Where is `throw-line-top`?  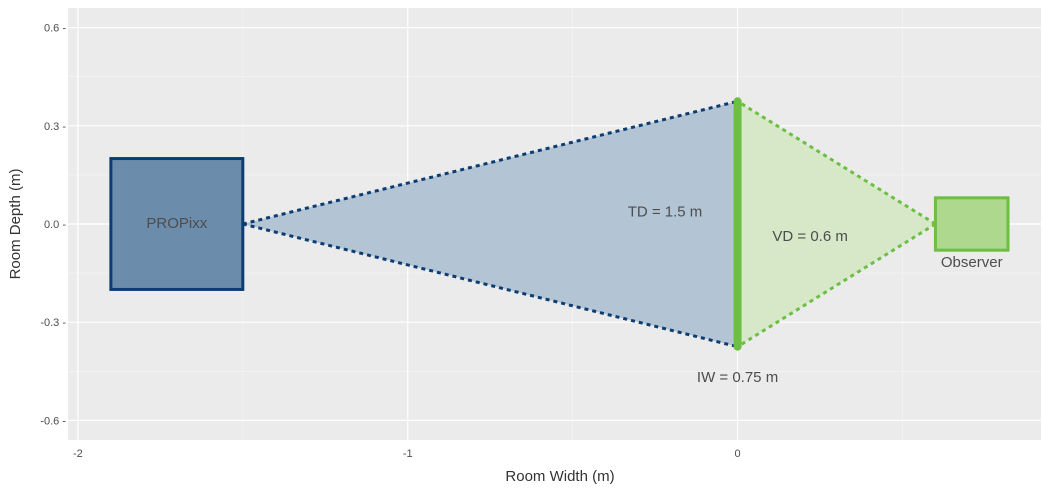
throw-line-top is located at coordinates (490, 162).